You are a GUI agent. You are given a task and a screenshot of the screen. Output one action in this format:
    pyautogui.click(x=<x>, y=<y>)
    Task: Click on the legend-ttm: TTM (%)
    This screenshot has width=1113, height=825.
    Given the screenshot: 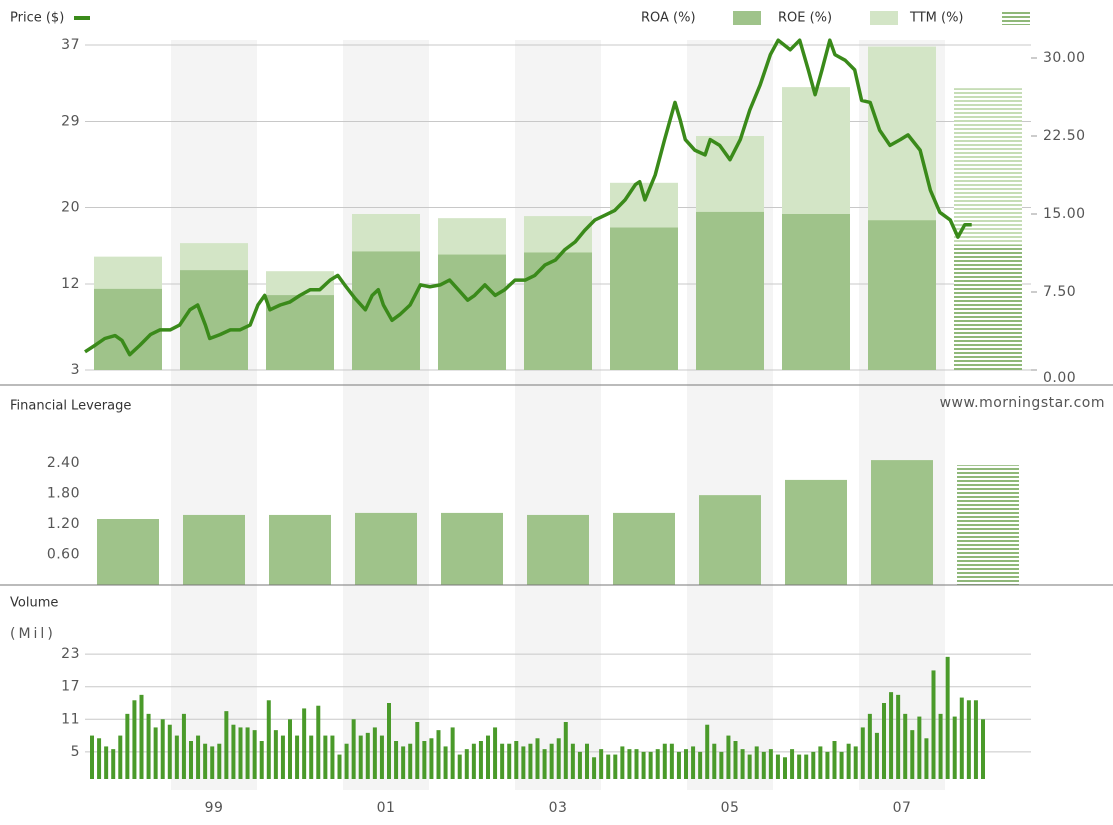 What is the action you would take?
    pyautogui.click(x=936, y=18)
    